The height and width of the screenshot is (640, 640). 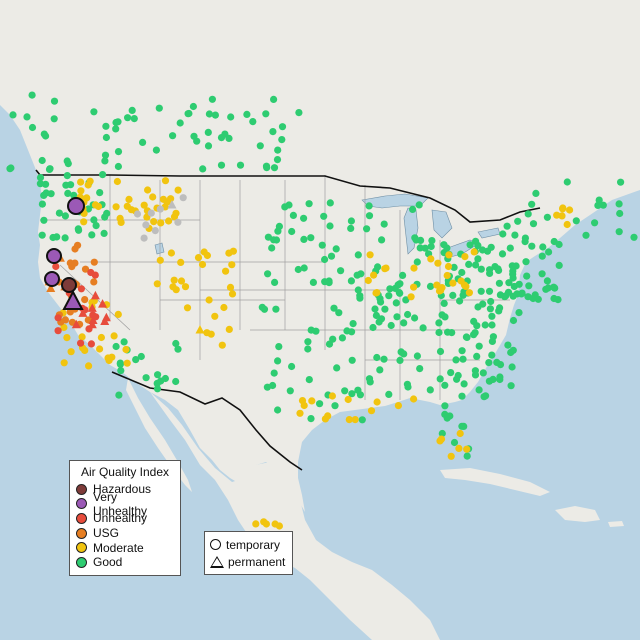 What do you see at coordinates (442, 224) in the screenshot?
I see `lake-huron` at bounding box center [442, 224].